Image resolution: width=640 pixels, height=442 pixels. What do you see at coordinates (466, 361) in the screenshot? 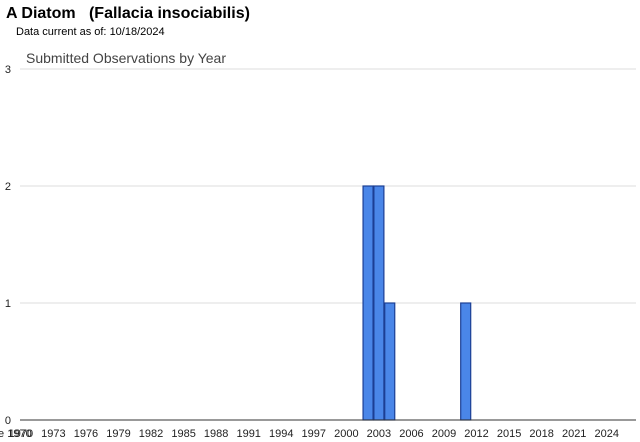
I see `bar-2011` at bounding box center [466, 361].